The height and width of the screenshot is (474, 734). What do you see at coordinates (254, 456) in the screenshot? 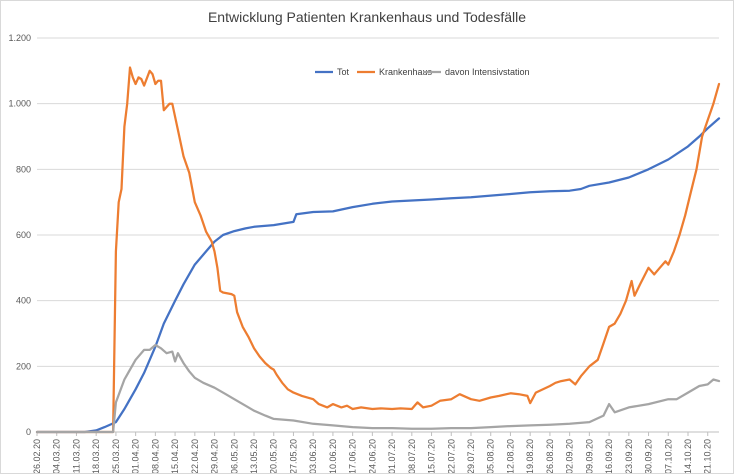
I see `x-tick-label: 13.05.20` at bounding box center [254, 456].